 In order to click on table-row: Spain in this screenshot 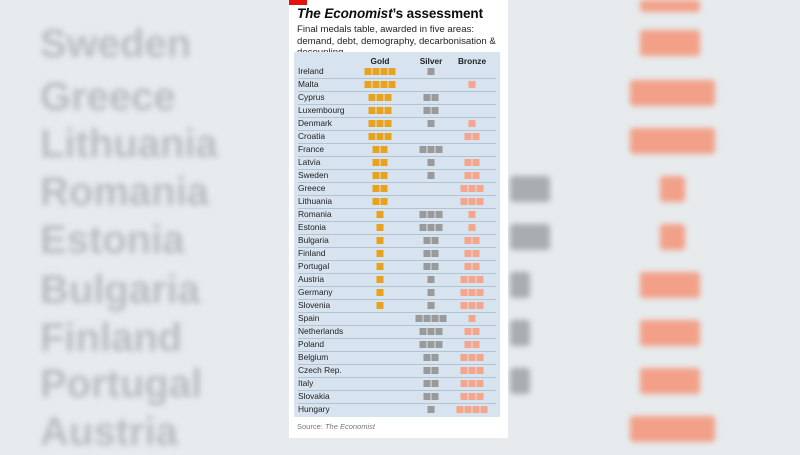, I will do `click(397, 318)`.